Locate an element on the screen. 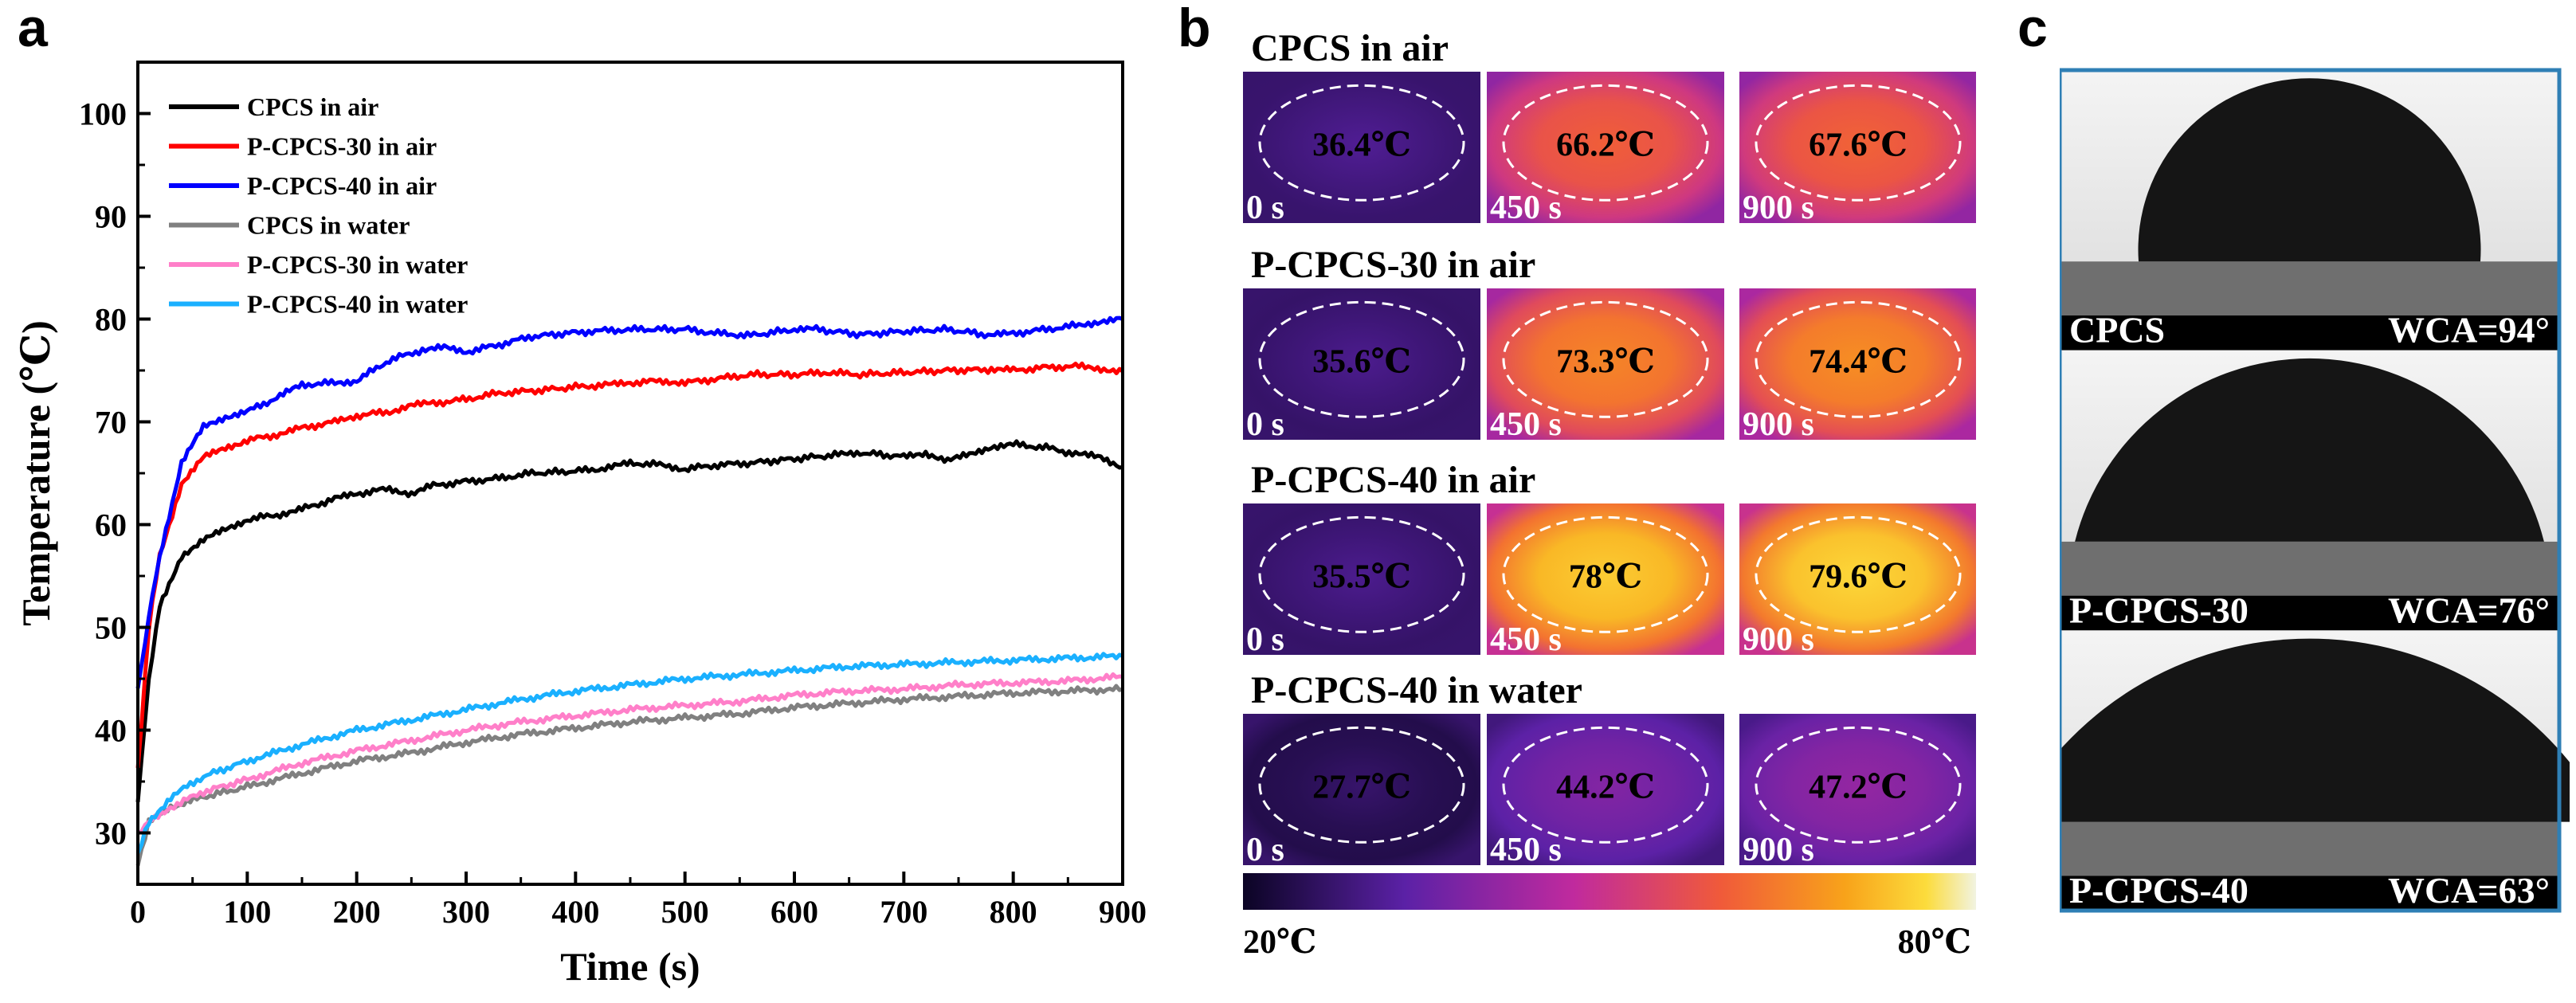 The width and height of the screenshot is (2576, 1003). temperature-reading: 73.3℃ is located at coordinates (1606, 362).